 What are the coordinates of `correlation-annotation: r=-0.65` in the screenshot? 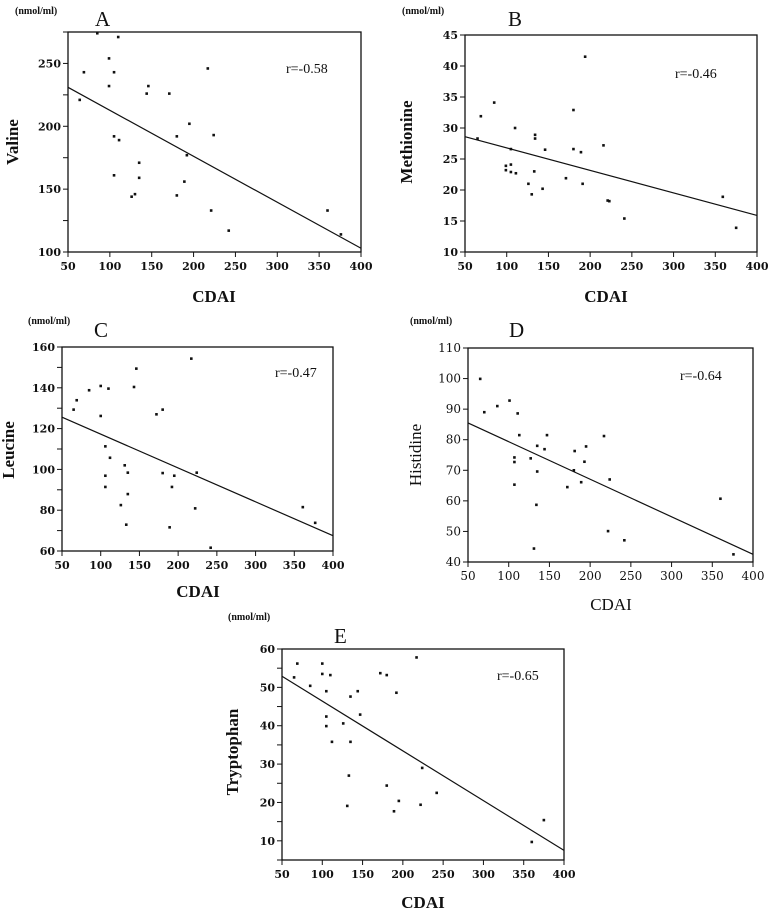 It's located at (518, 676).